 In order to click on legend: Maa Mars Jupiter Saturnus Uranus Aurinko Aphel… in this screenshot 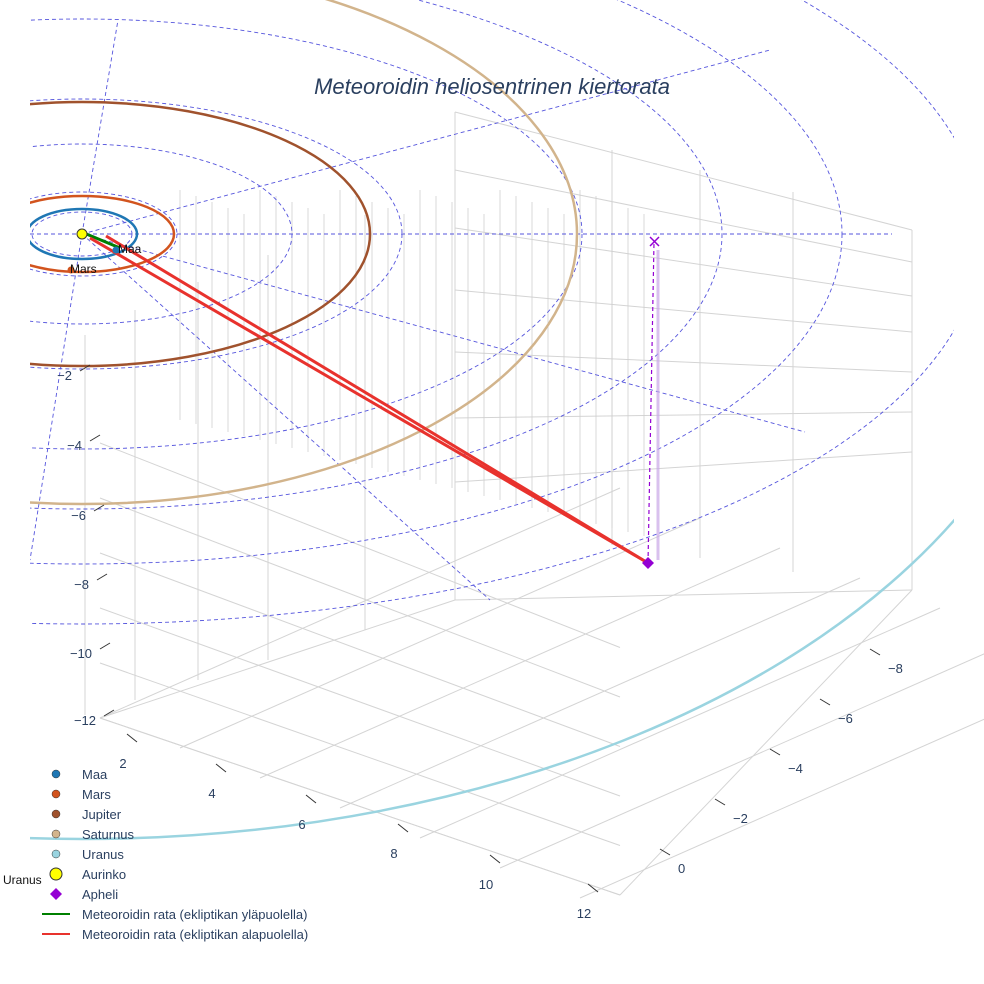, I will do `click(175, 854)`.